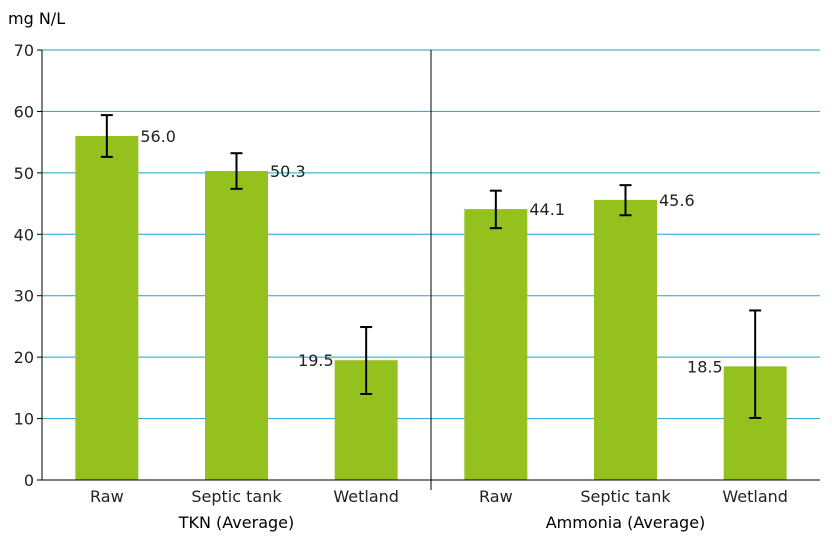 This screenshot has height=538, width=832. I want to click on data-label: 18.5, so click(705, 366).